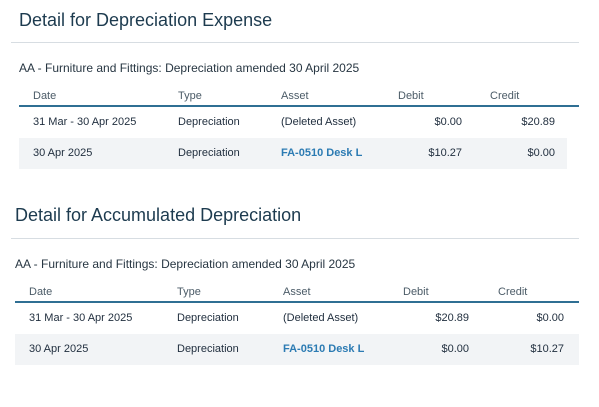 This screenshot has width=599, height=407. I want to click on section-title: Detail for Depreciation Expense, so click(146, 20).